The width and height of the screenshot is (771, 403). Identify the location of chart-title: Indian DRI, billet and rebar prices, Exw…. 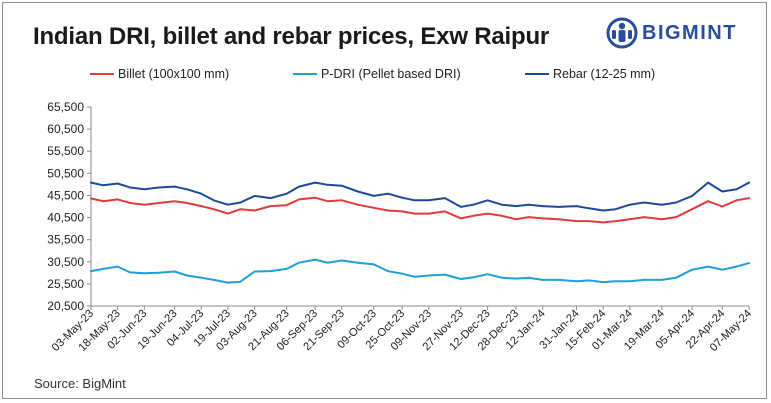
(291, 36).